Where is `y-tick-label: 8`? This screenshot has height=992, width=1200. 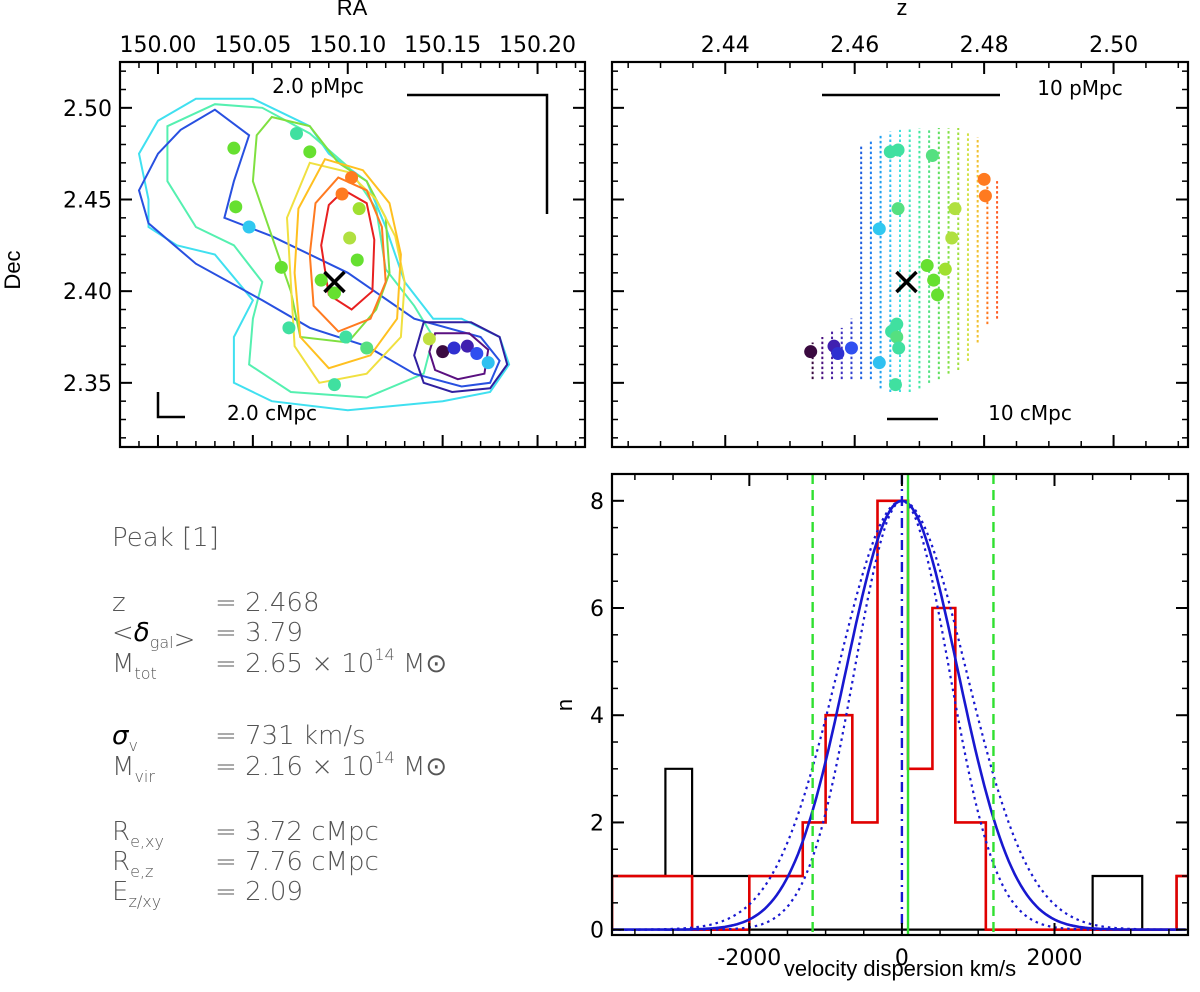
y-tick-label: 8 is located at coordinates (597, 502).